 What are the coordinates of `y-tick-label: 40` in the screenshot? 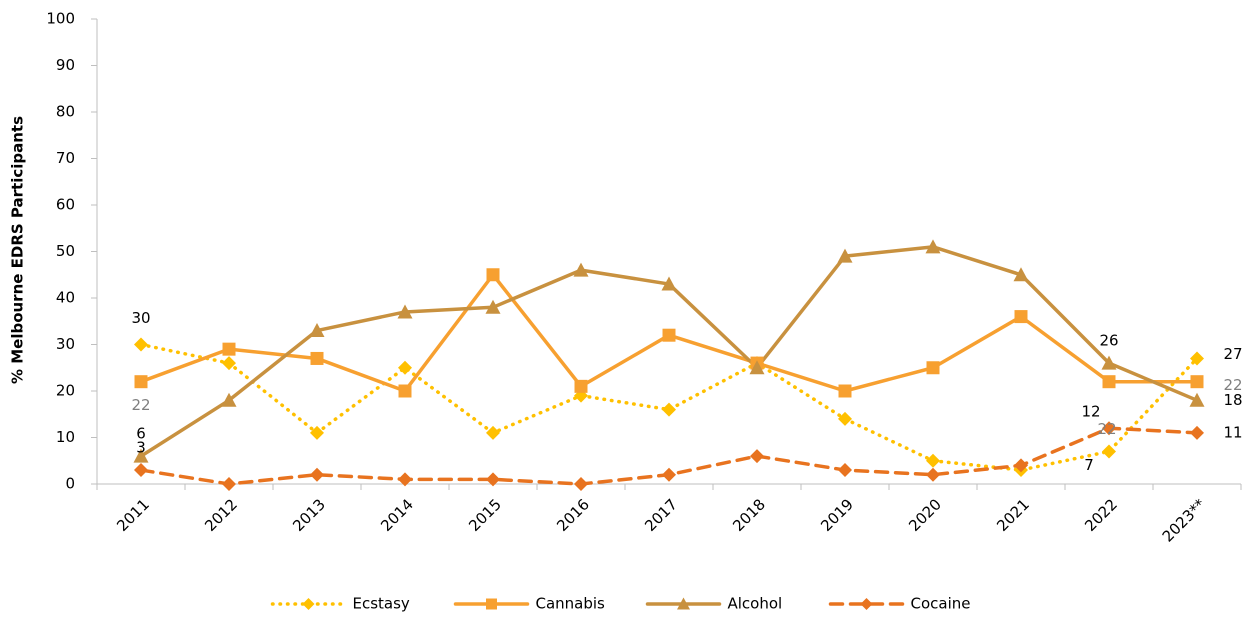 It's located at (65, 298).